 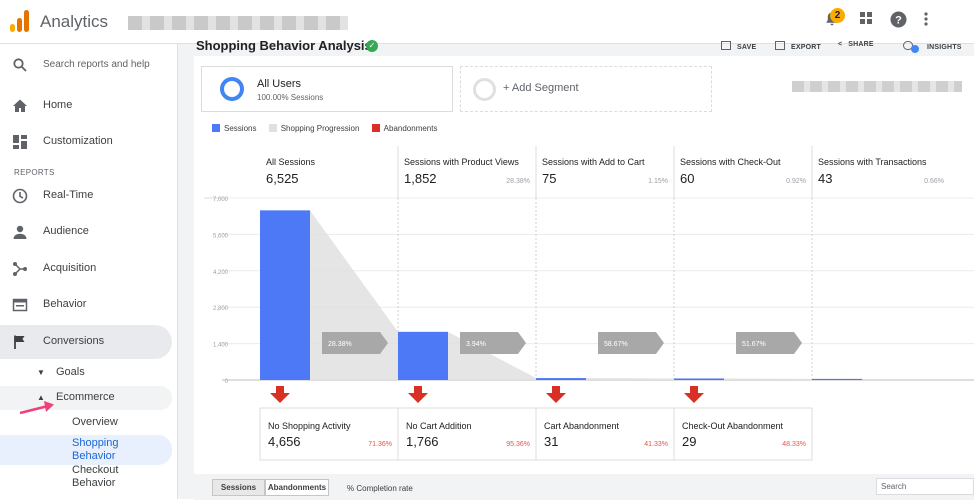 I want to click on sidebar-item-label: Goals, so click(x=70, y=372).